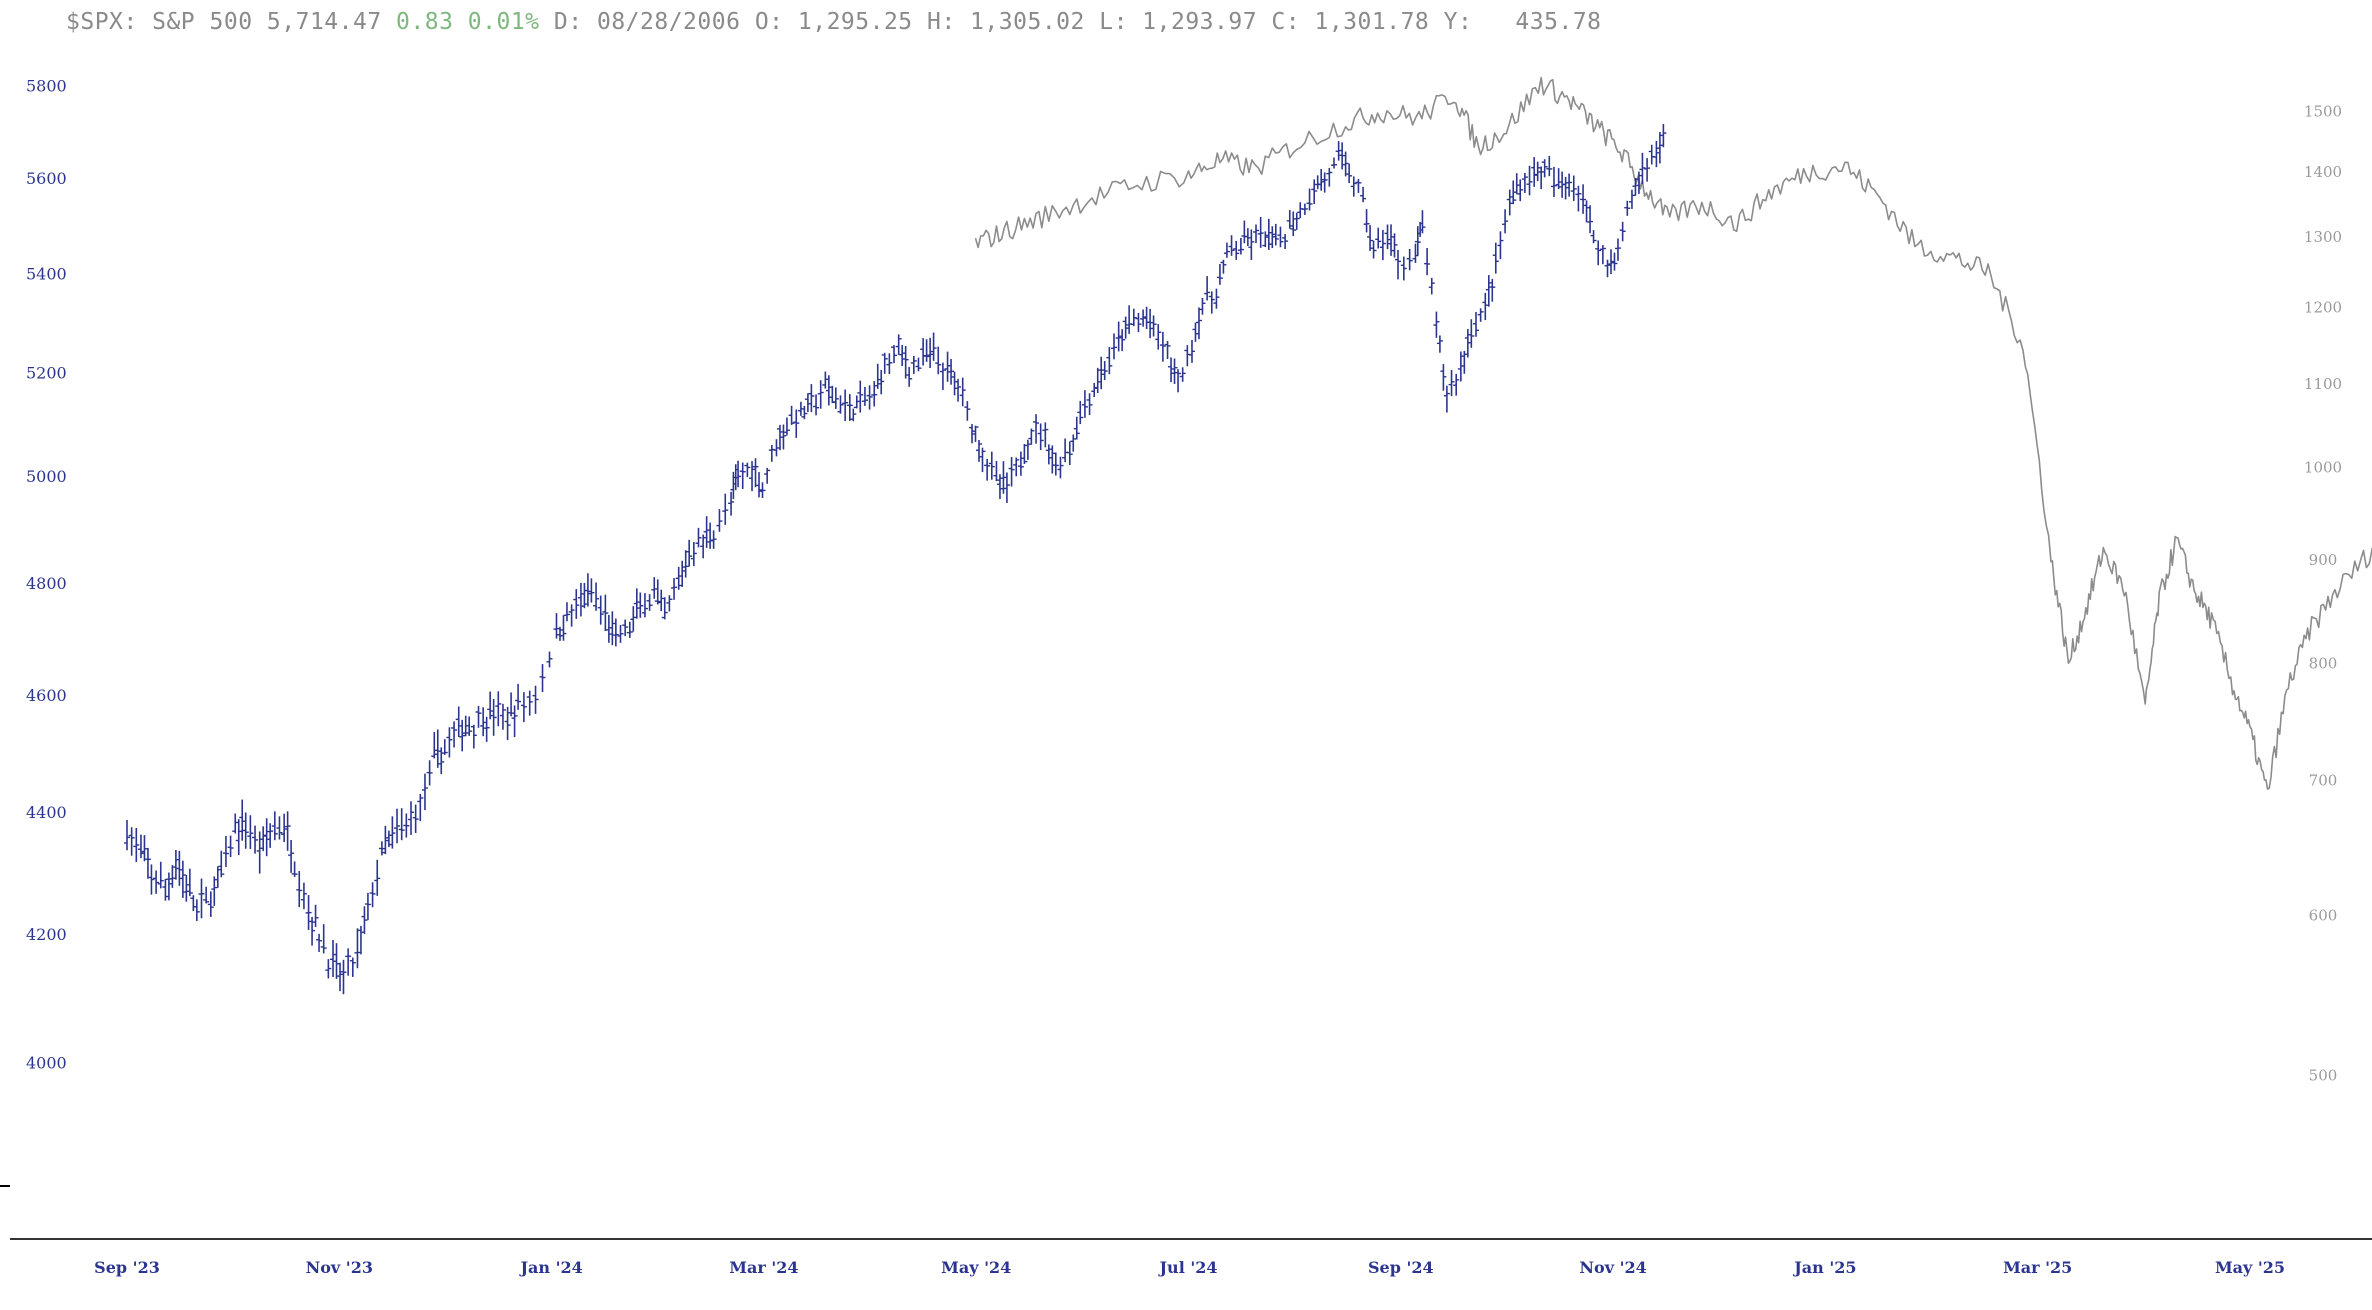  Describe the element at coordinates (1372, 22) in the screenshot. I see `close-value: 1,301.78` at that location.